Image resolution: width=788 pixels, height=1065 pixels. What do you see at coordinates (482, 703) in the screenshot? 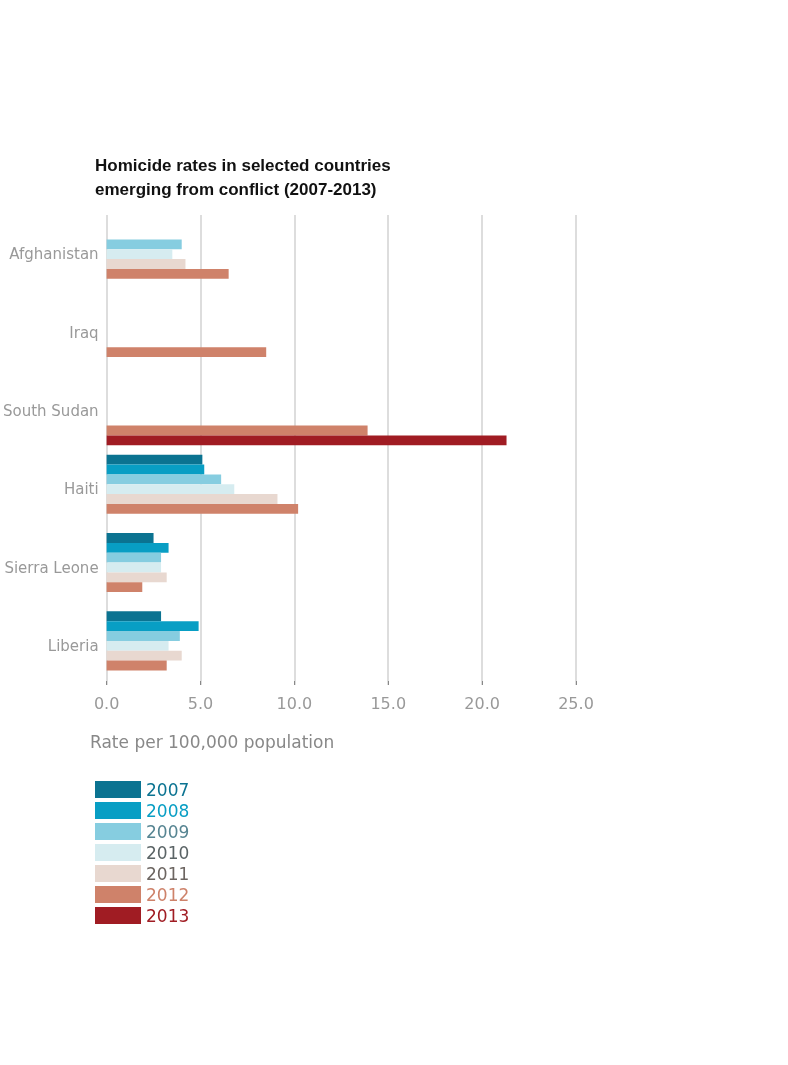
I see `x-tick-label: 20.0` at bounding box center [482, 703].